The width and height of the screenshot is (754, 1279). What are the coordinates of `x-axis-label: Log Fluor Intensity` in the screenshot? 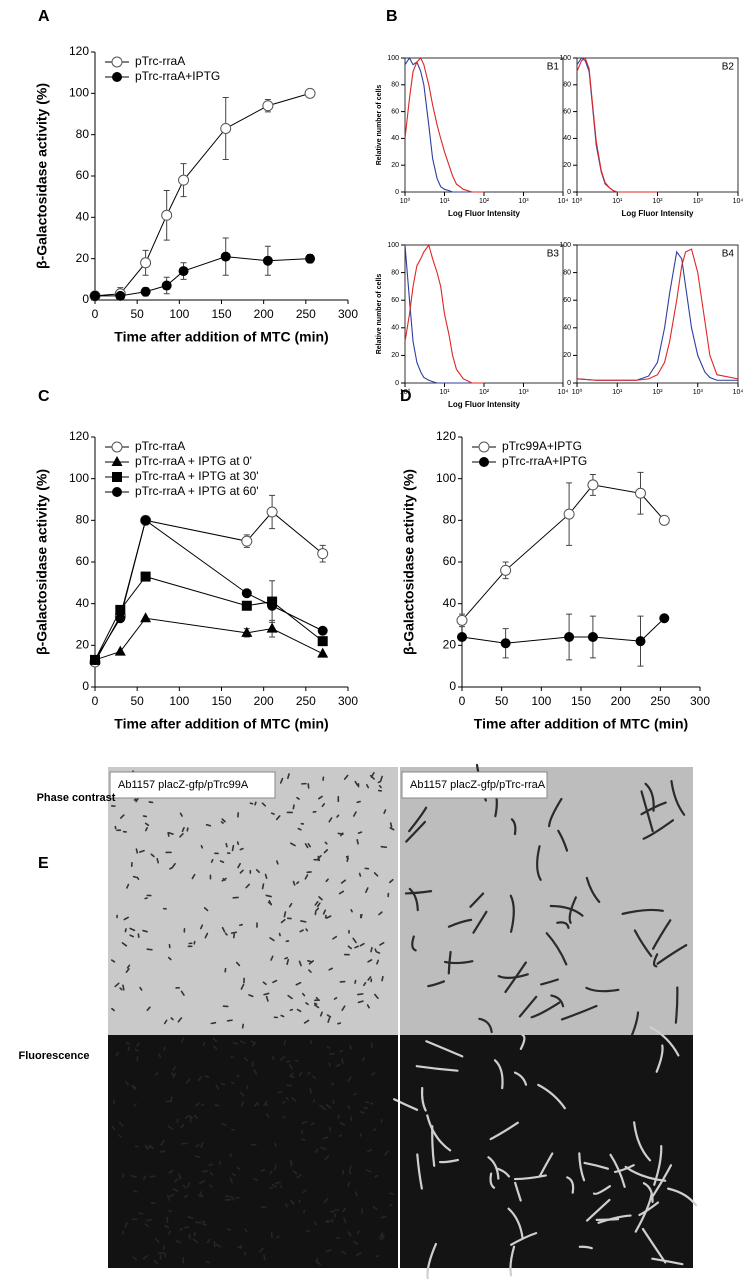 It's located at (484, 404).